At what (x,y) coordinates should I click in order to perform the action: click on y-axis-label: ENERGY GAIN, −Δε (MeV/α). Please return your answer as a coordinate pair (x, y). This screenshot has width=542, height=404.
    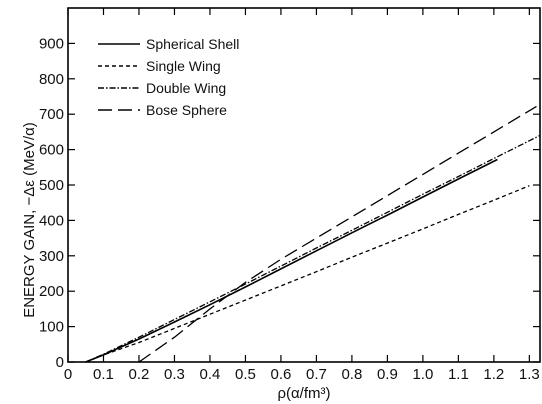
    Looking at the image, I should click on (29, 220).